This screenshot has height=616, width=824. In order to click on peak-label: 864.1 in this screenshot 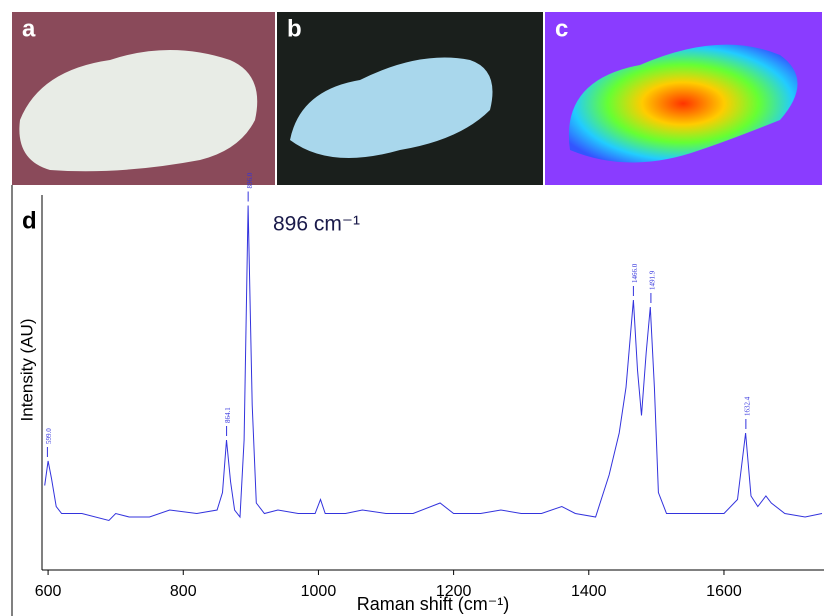, I will do `click(228, 415)`.